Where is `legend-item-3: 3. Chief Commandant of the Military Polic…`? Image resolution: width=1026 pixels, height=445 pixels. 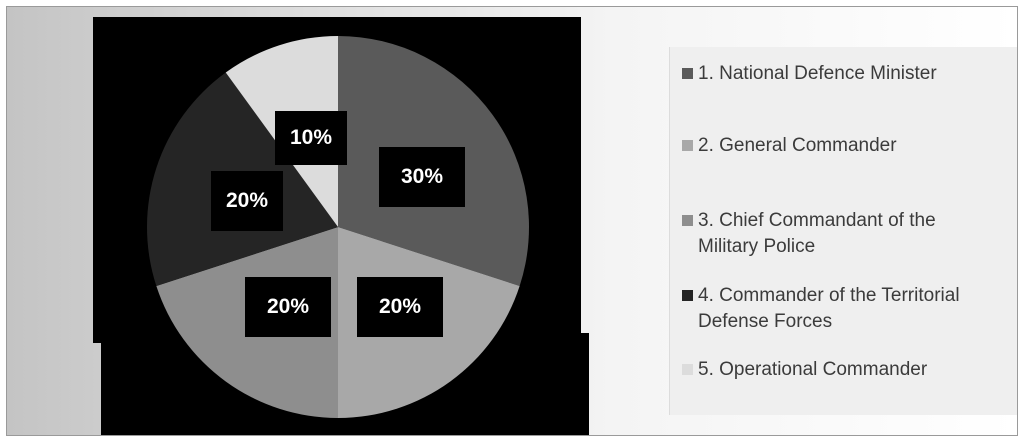
legend-item-3: 3. Chief Commandant of the Military Polic… is located at coordinates (849, 234).